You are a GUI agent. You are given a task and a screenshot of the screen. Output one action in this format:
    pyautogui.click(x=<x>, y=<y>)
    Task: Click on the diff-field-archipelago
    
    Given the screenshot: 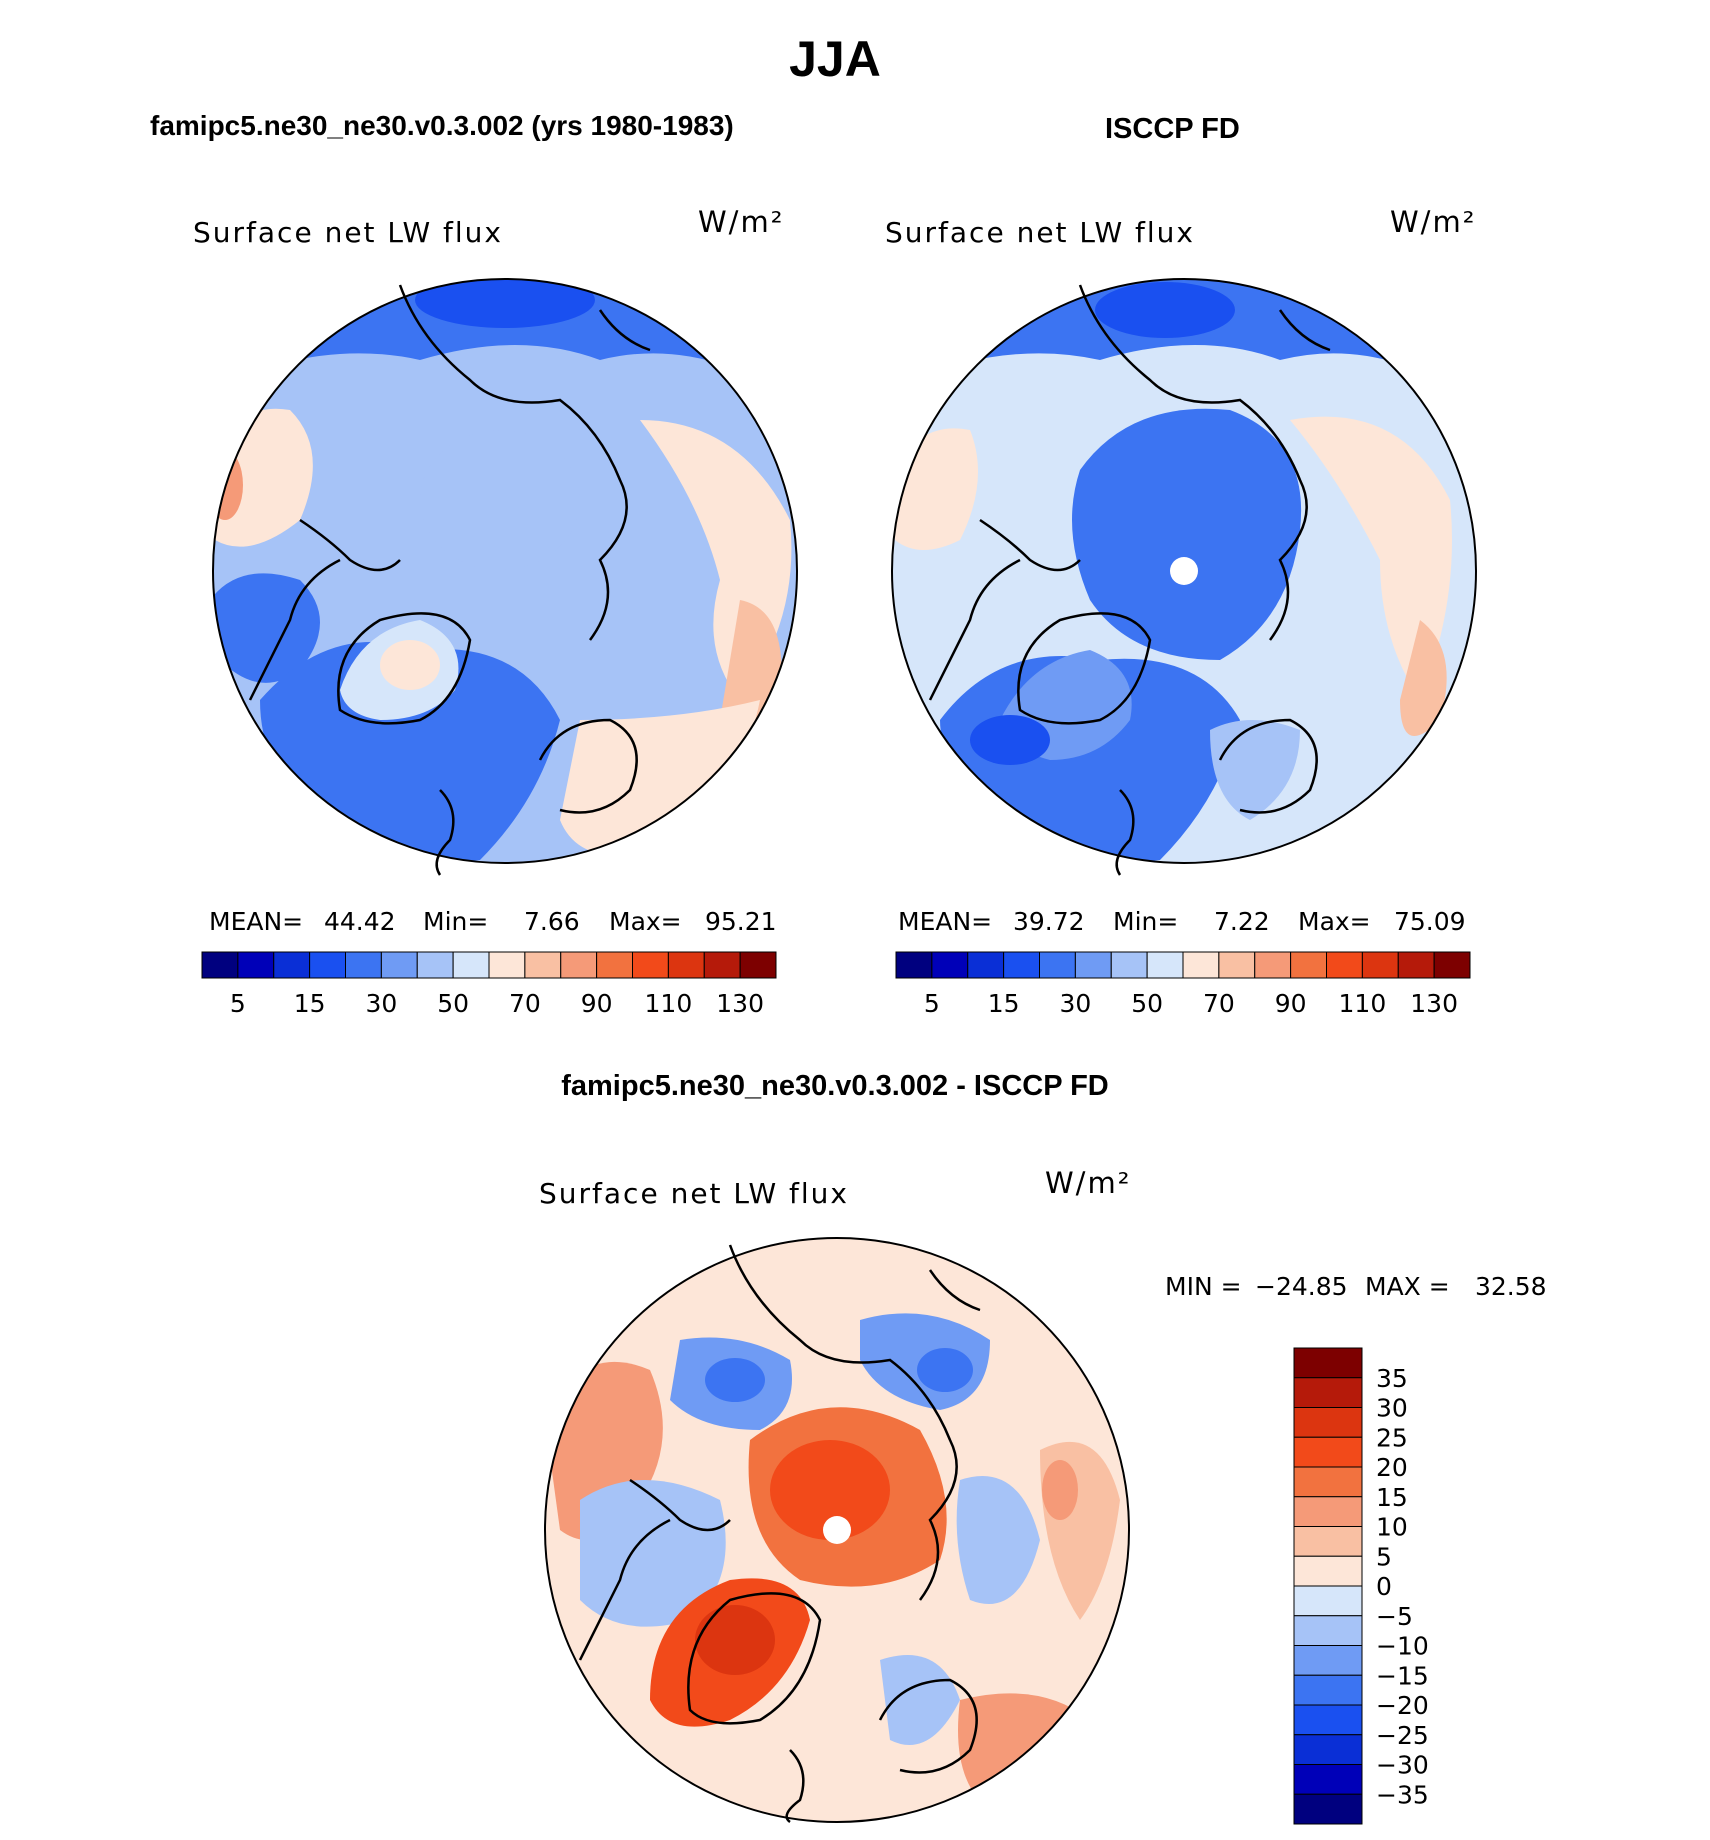 What is the action you would take?
    pyautogui.click(x=653, y=1553)
    